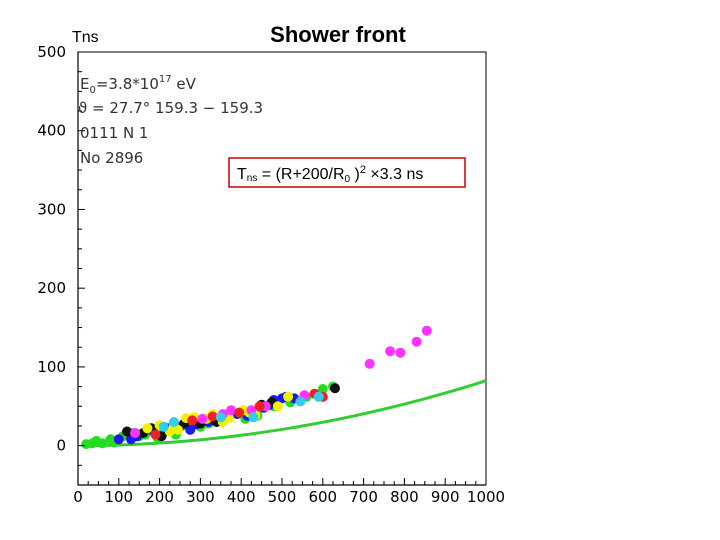 The image size is (720, 540). I want to click on y-tick-label: 0, so click(61, 446).